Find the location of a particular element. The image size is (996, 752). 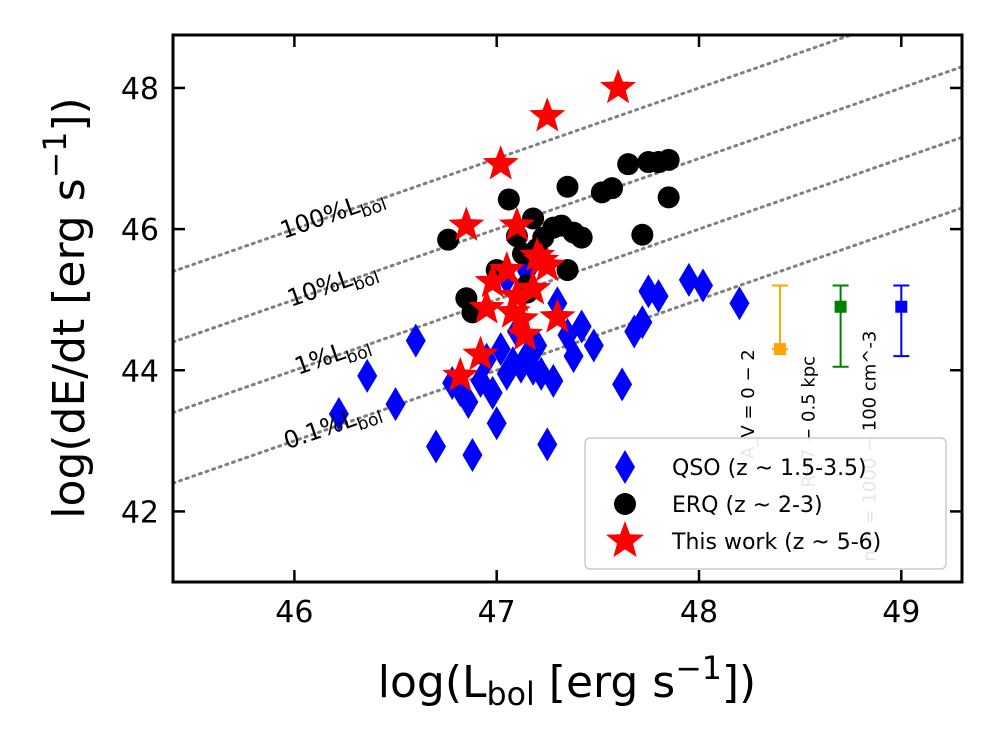

legend-marker-star is located at coordinates (625, 539).